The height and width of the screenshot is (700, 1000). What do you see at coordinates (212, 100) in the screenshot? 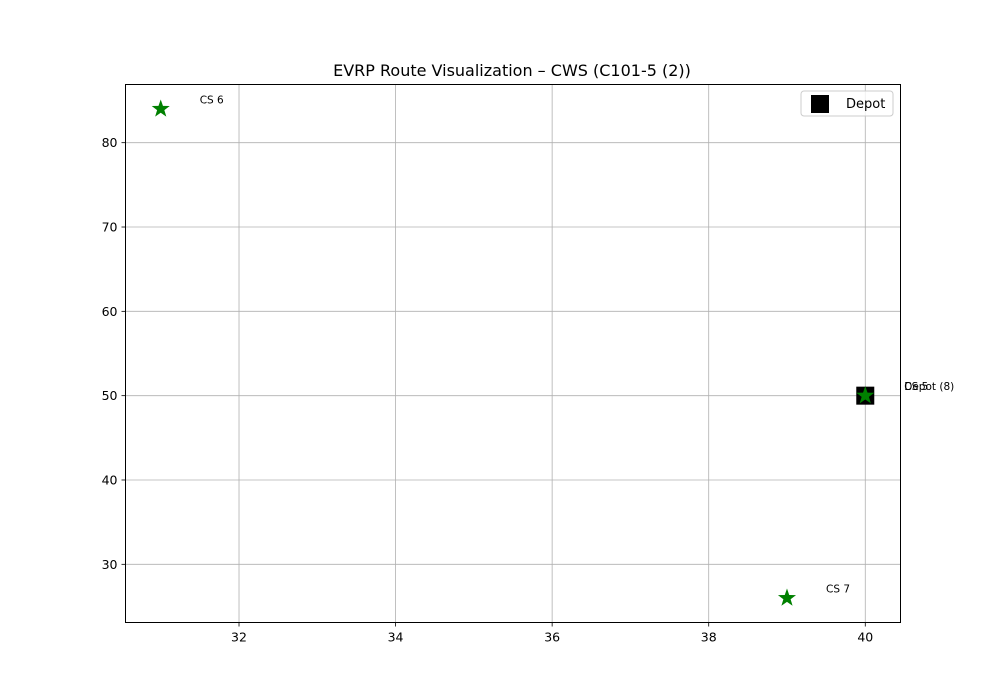
I see `point-label: CS 6` at bounding box center [212, 100].